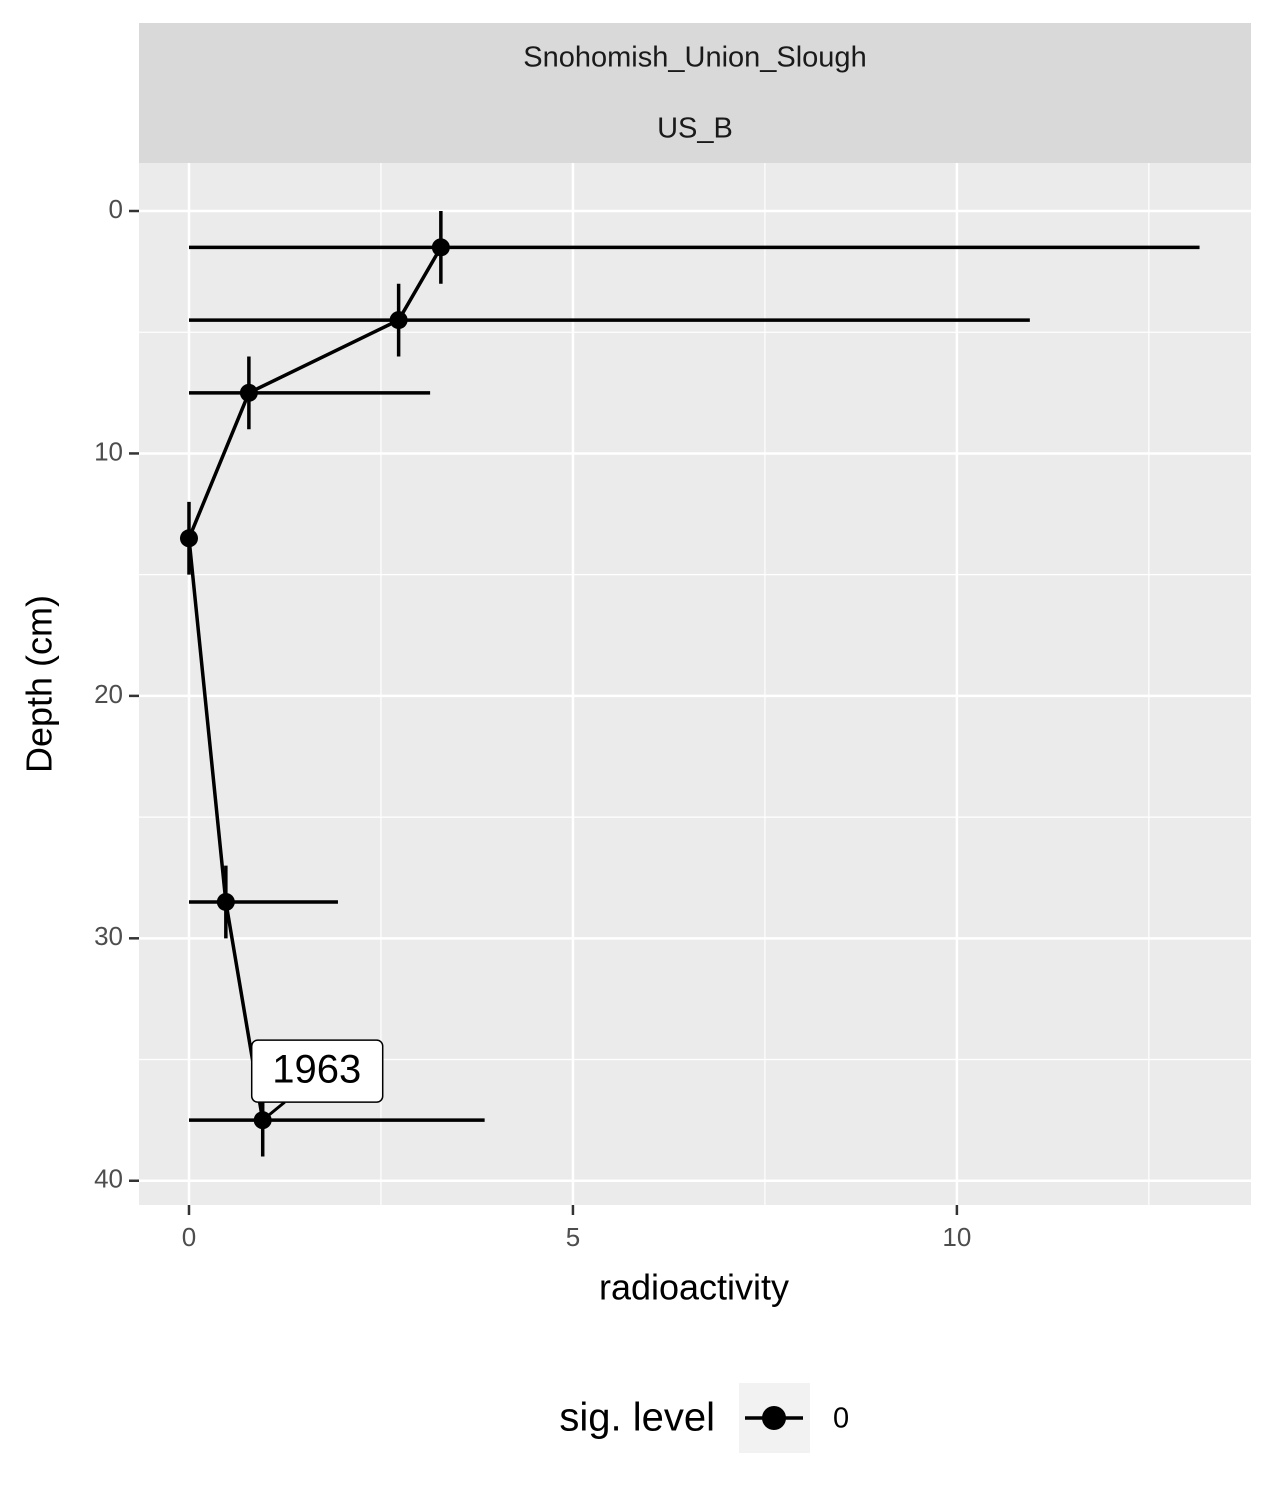 The height and width of the screenshot is (1505, 1275). I want to click on y-tick-label: 0, so click(116, 209).